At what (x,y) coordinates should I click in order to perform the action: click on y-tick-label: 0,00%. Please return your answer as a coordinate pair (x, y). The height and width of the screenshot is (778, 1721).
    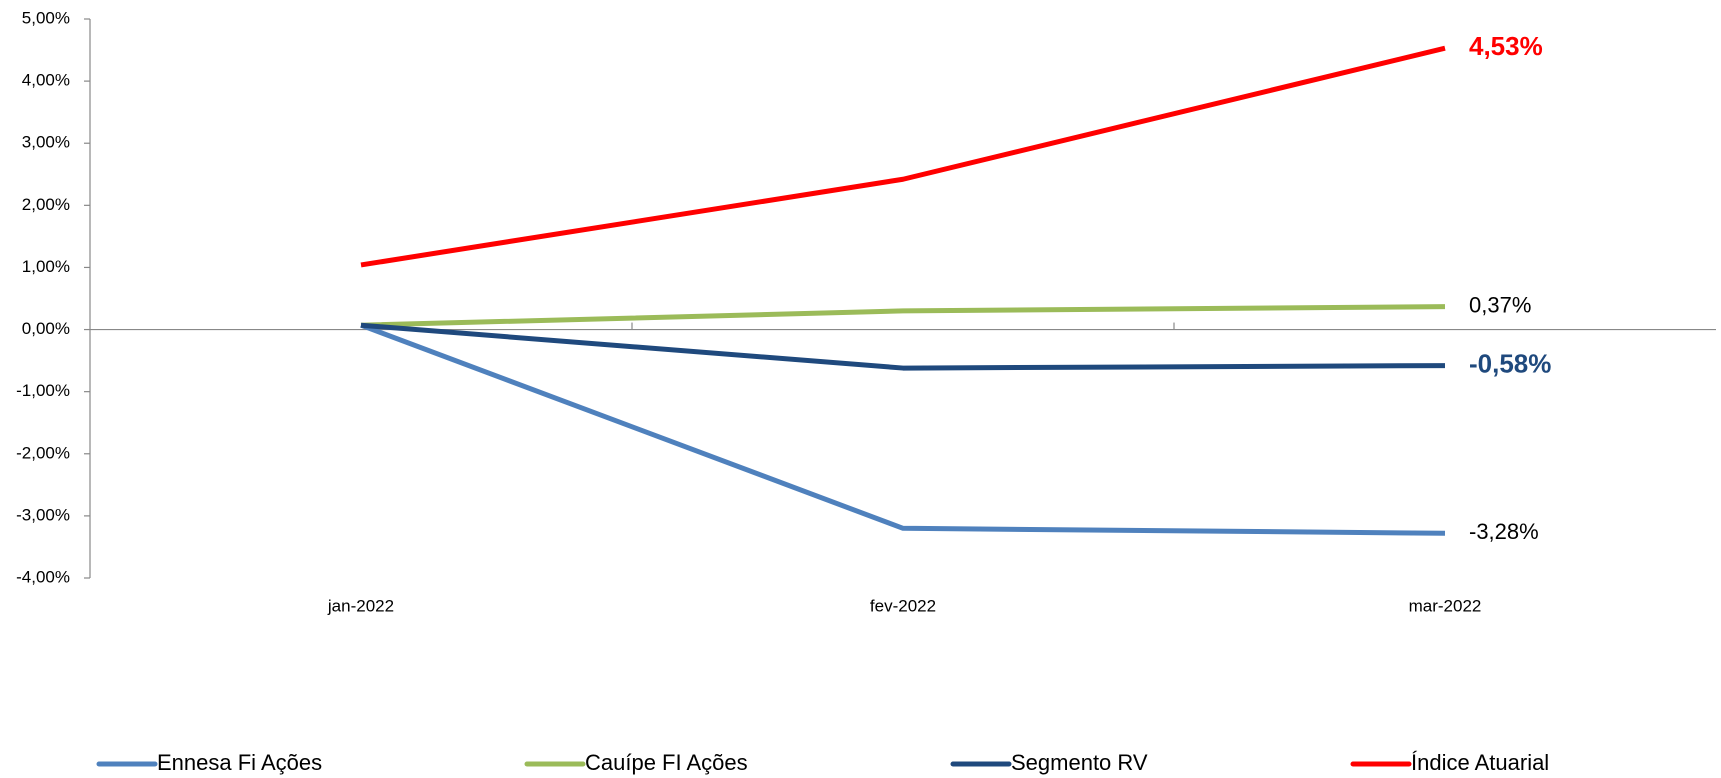
    Looking at the image, I should click on (46, 328).